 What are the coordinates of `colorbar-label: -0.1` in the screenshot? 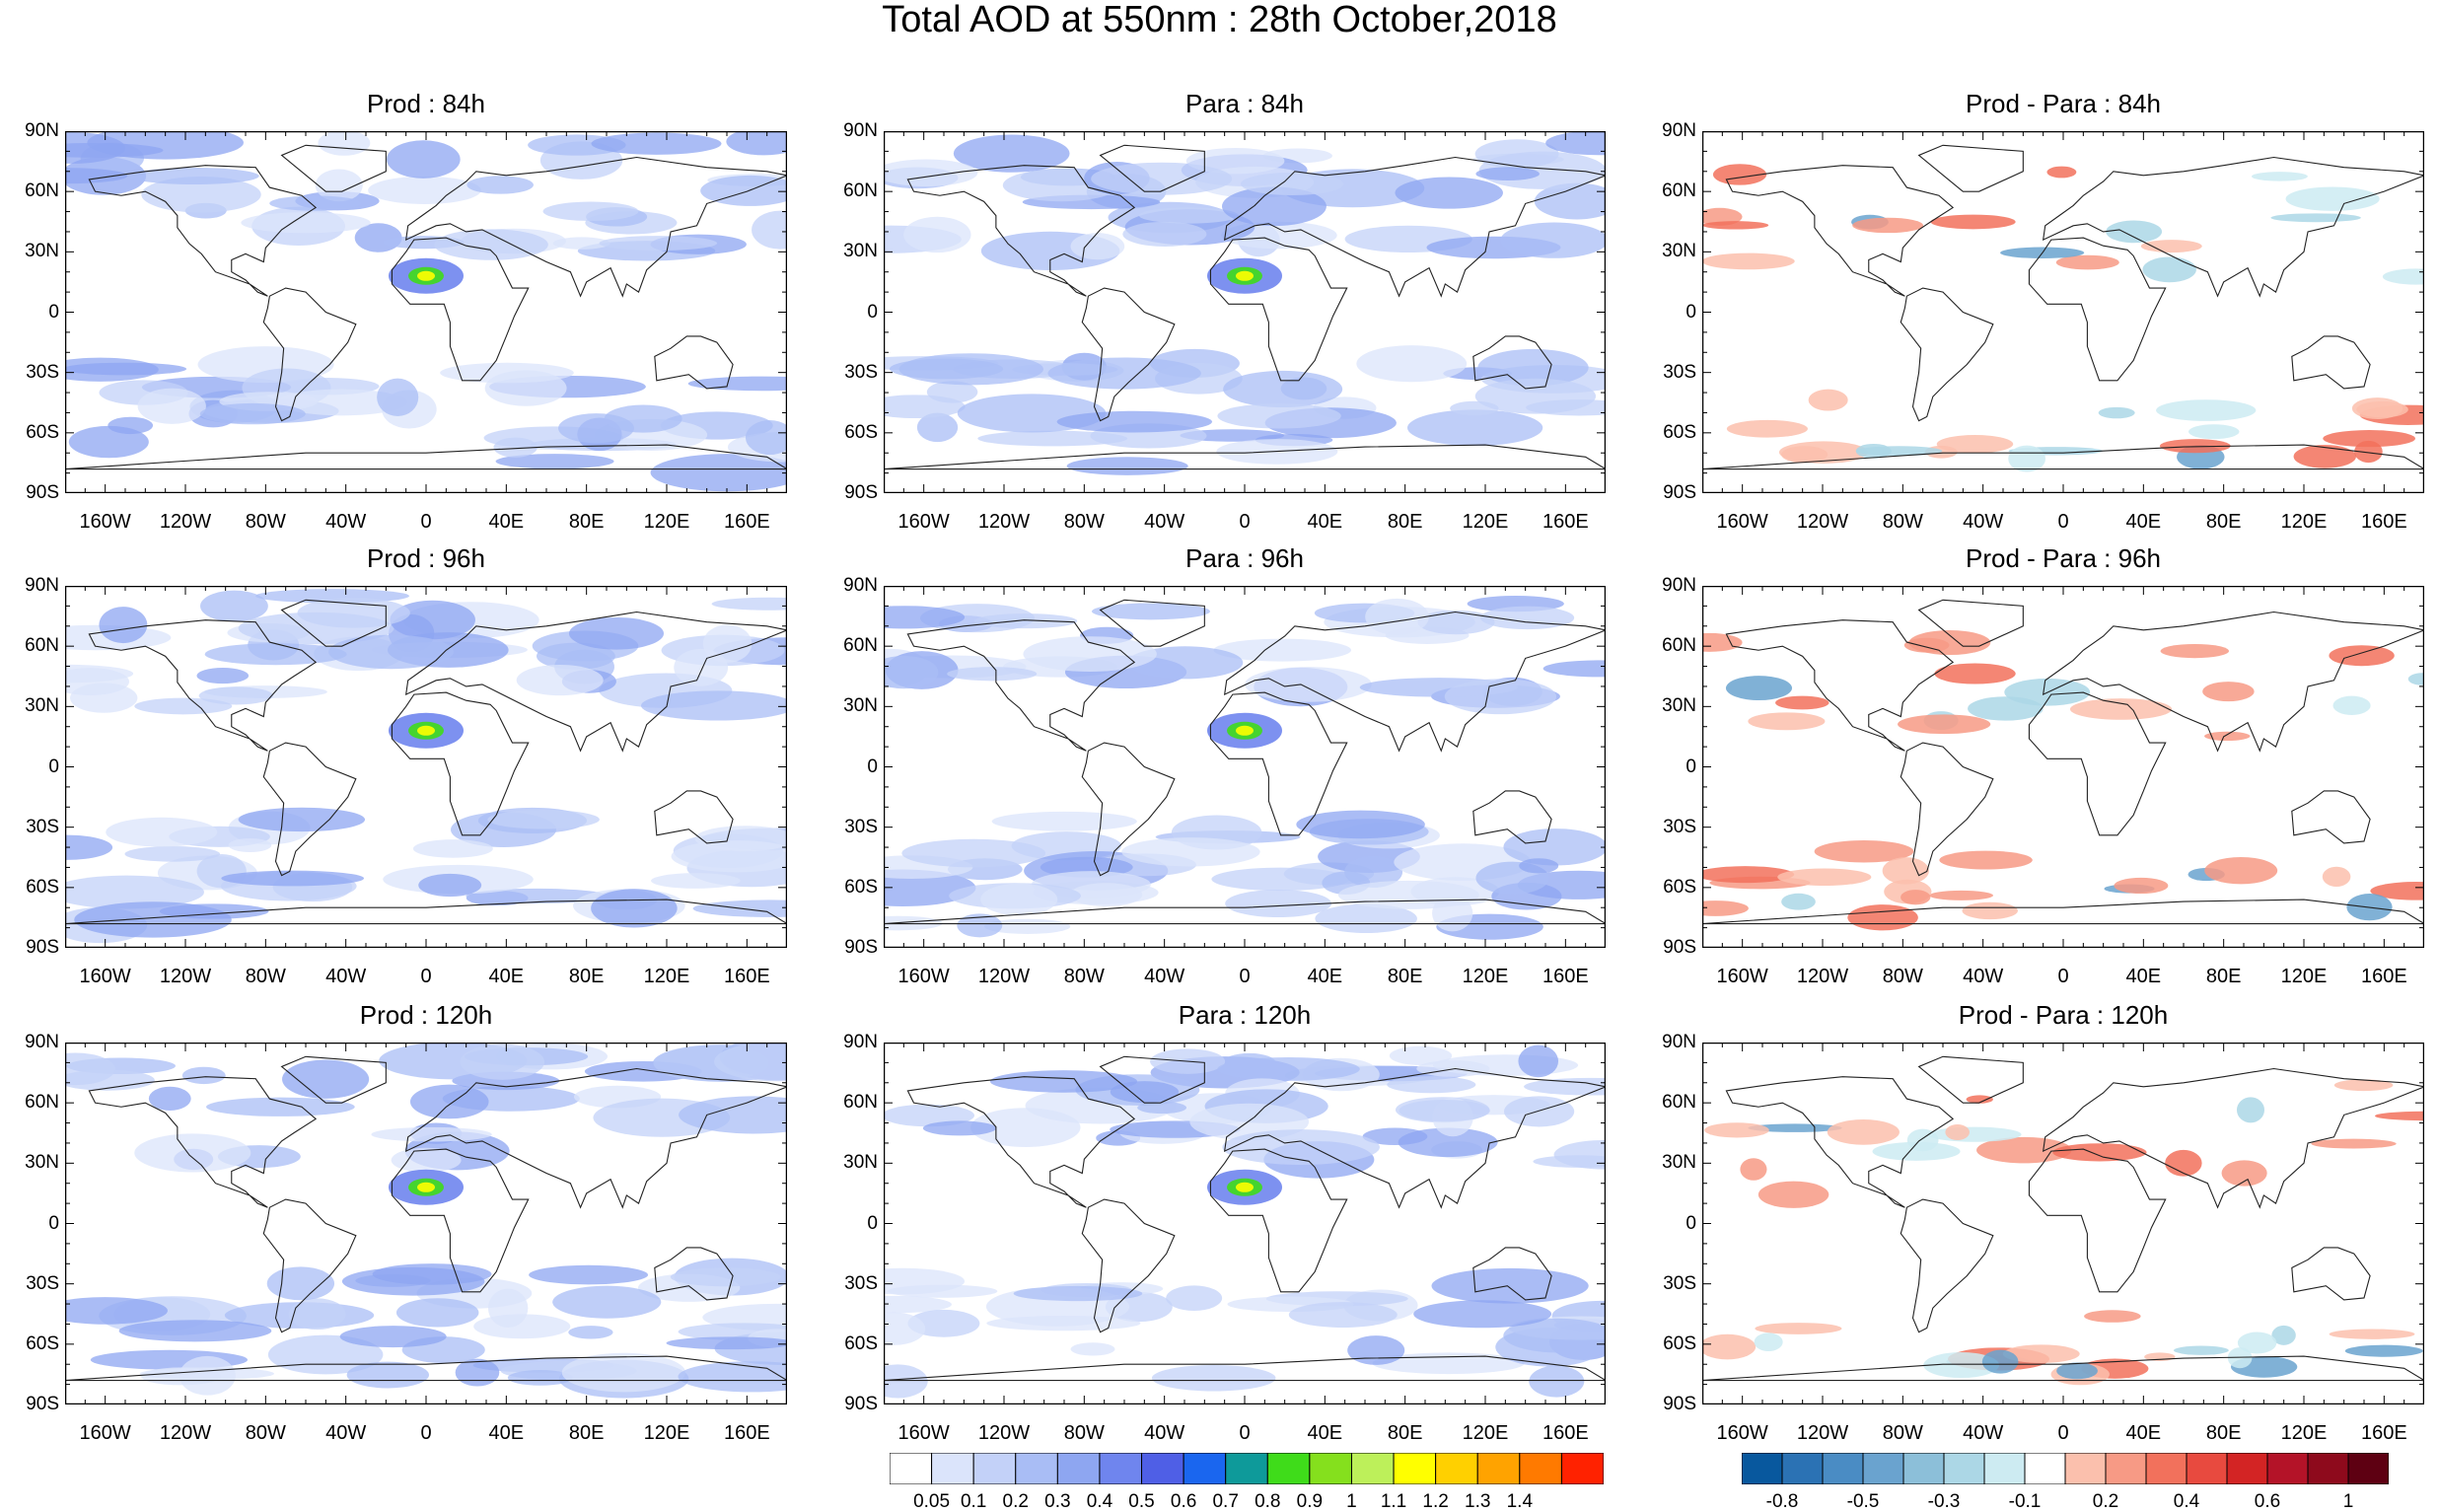 It's located at (2025, 1501).